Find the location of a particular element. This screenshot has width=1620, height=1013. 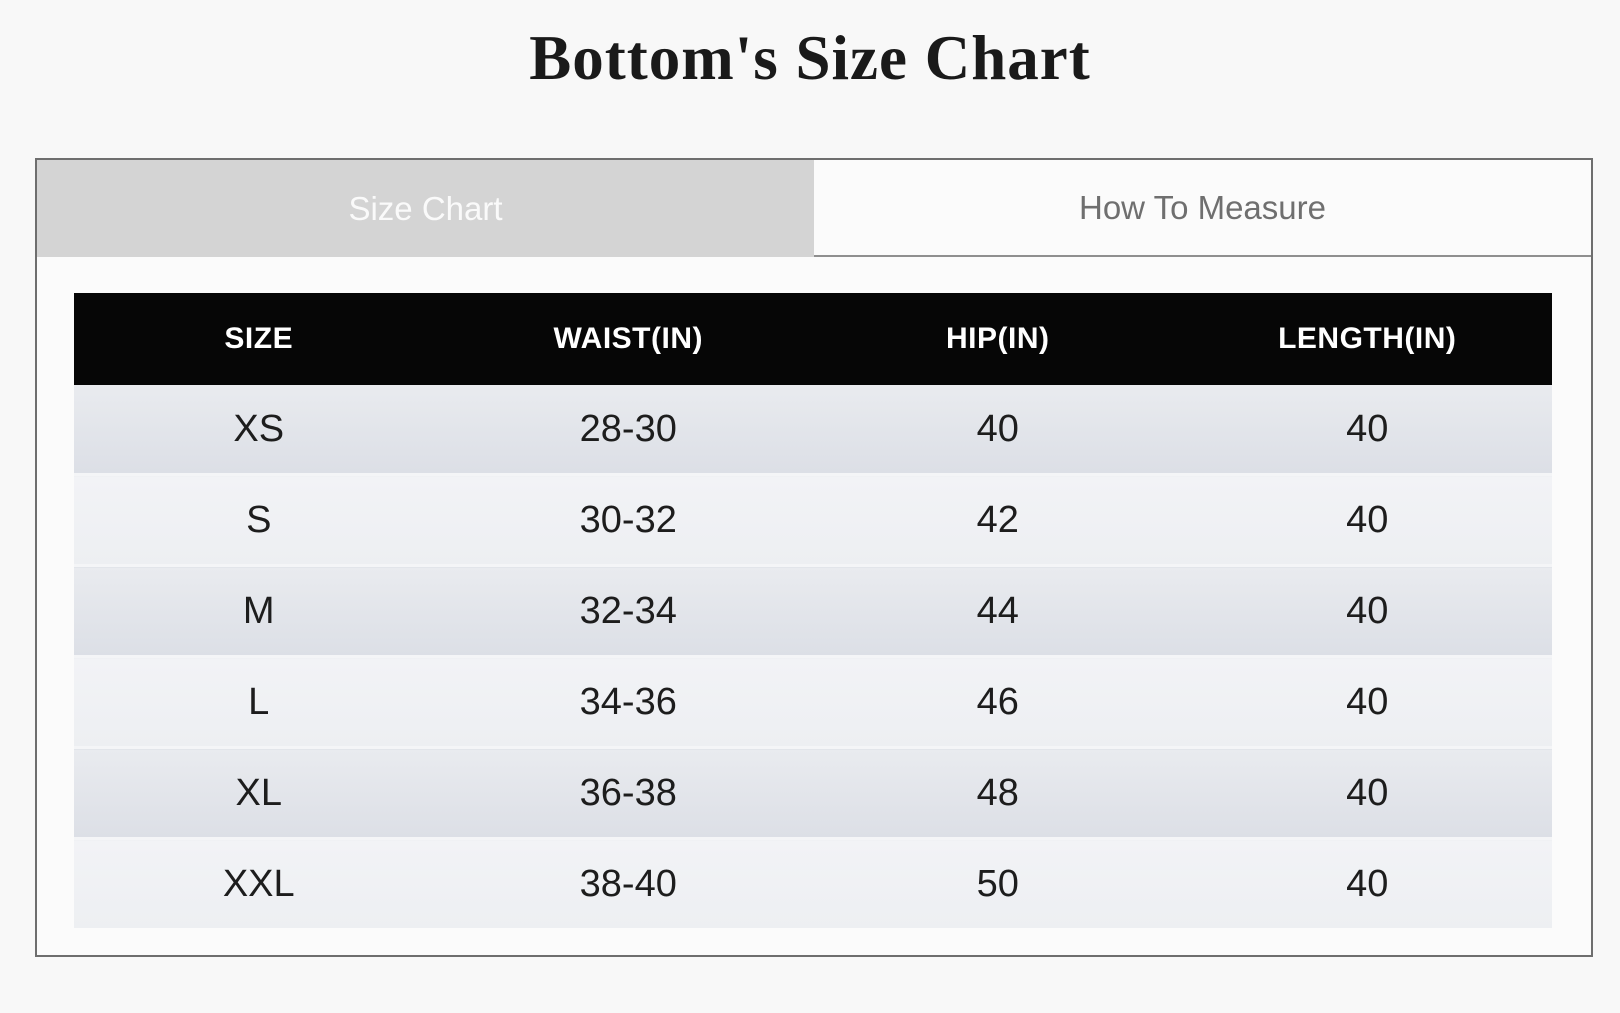

table-row: M 32-34 44 40 is located at coordinates (813, 610).